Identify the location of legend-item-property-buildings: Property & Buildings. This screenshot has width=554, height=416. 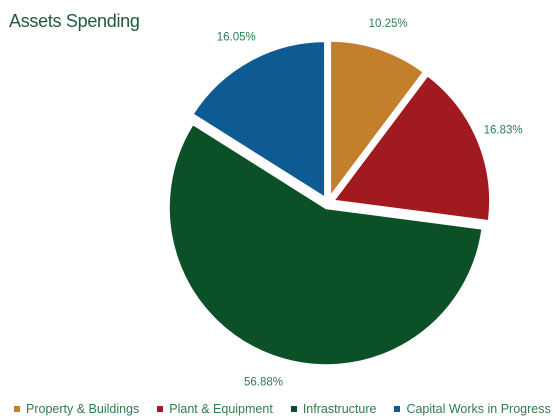
(76, 409).